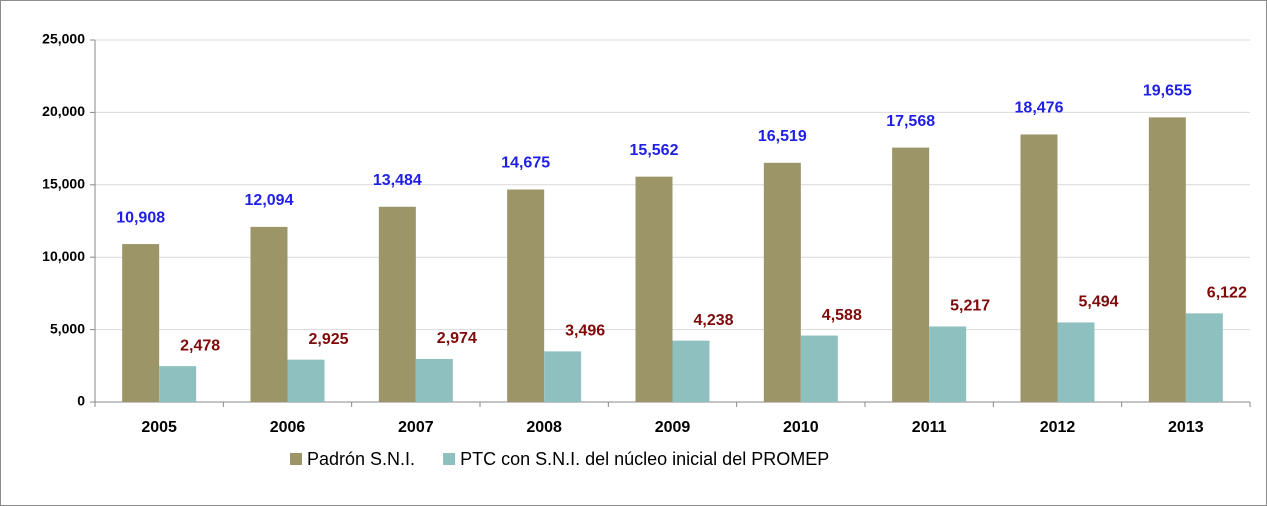 The width and height of the screenshot is (1267, 506). I want to click on data-label: 18,476, so click(1039, 108).